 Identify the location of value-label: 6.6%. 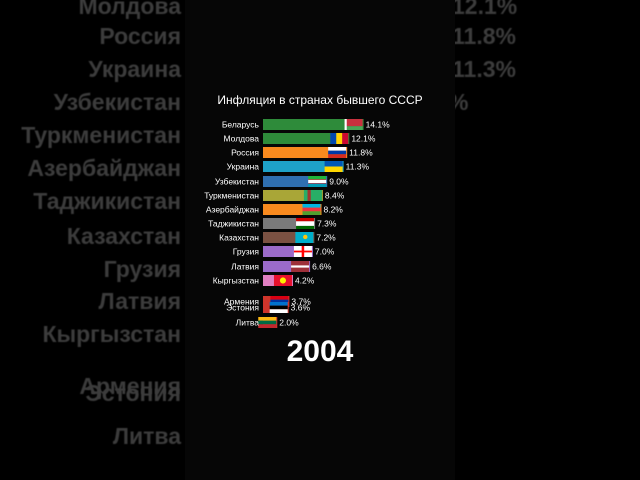
(322, 267).